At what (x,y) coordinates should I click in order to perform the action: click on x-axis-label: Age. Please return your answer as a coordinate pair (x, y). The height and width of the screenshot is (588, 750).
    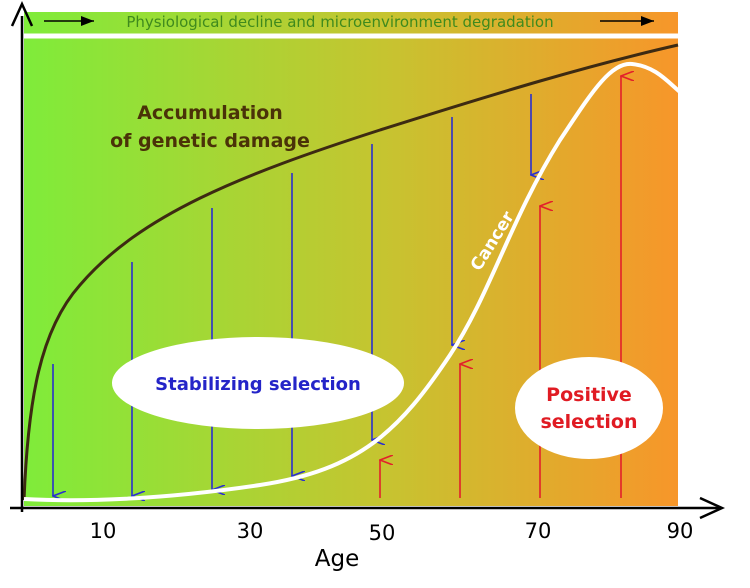
    Looking at the image, I should click on (337, 559).